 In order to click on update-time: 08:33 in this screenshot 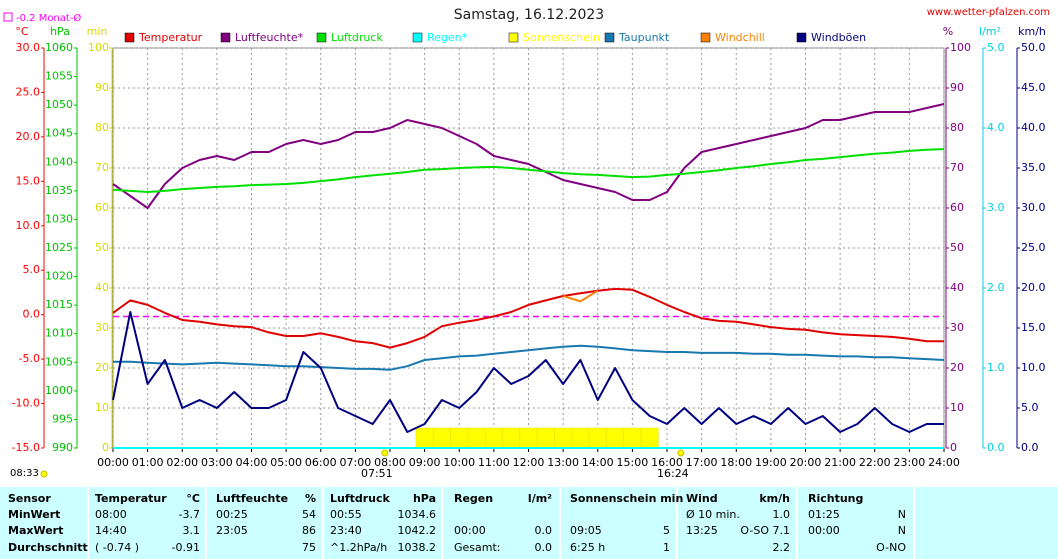, I will do `click(24, 473)`.